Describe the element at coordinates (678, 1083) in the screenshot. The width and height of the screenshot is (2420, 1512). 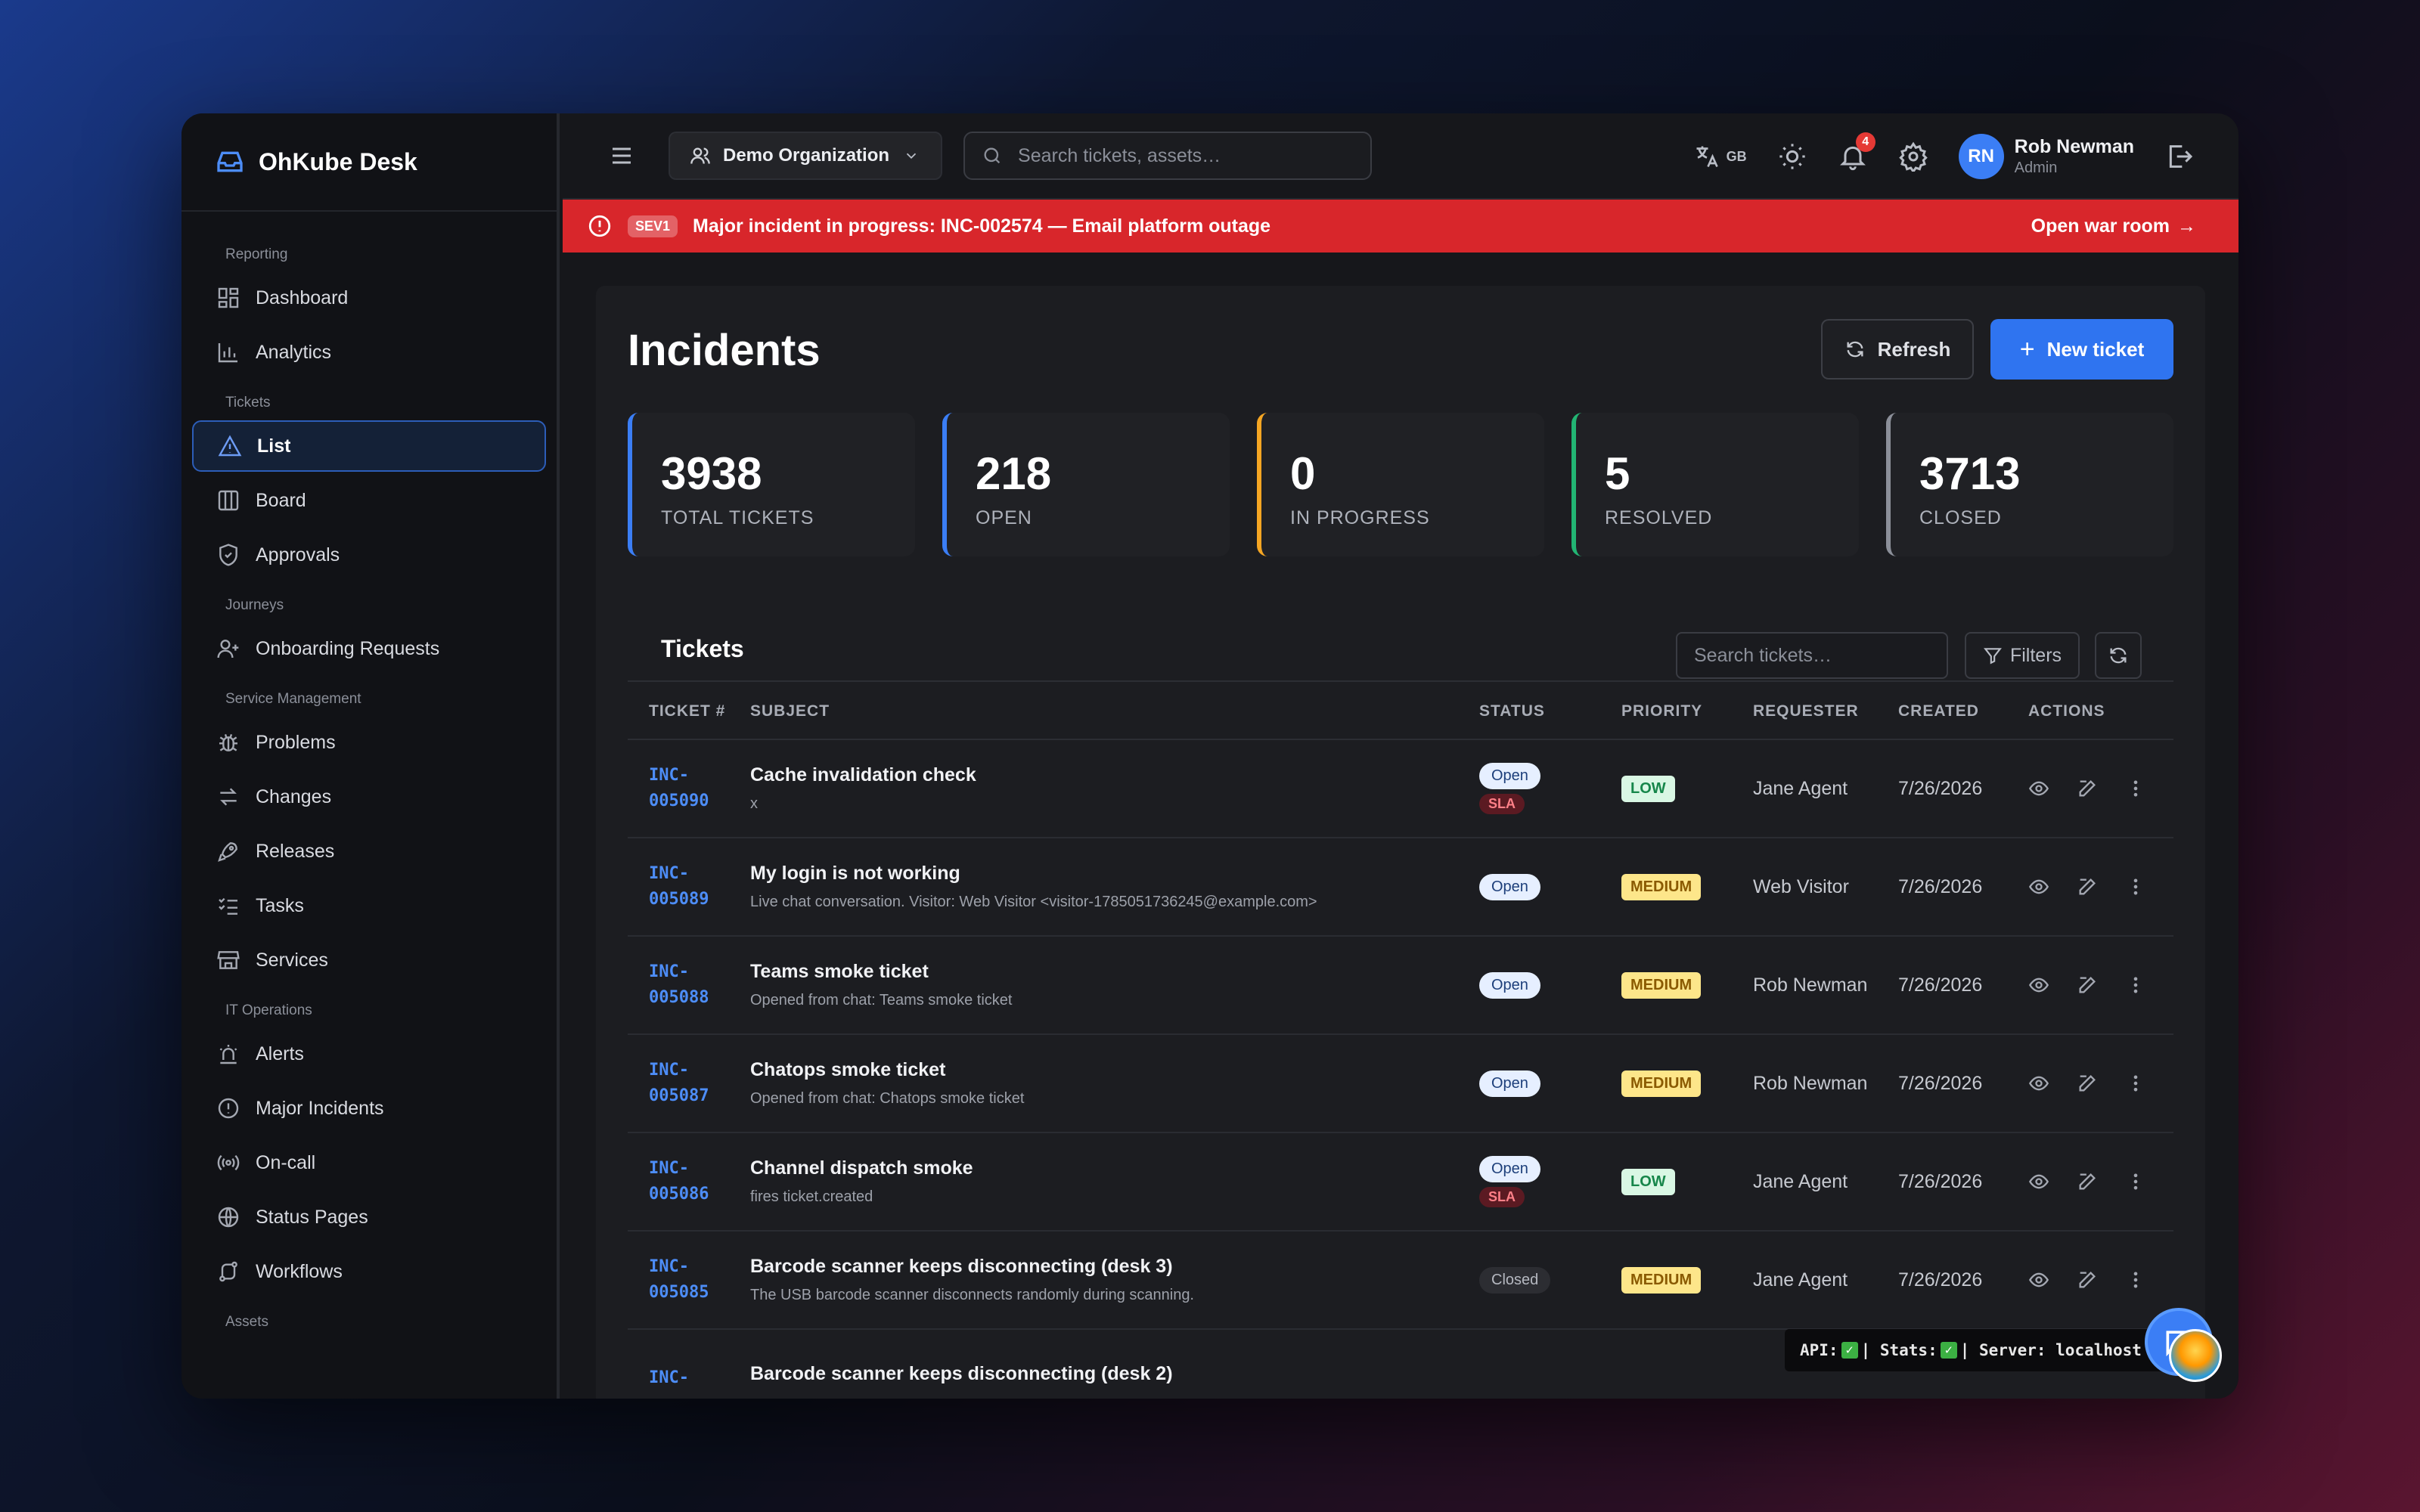
I see `ticket-id: INC- 005087` at that location.